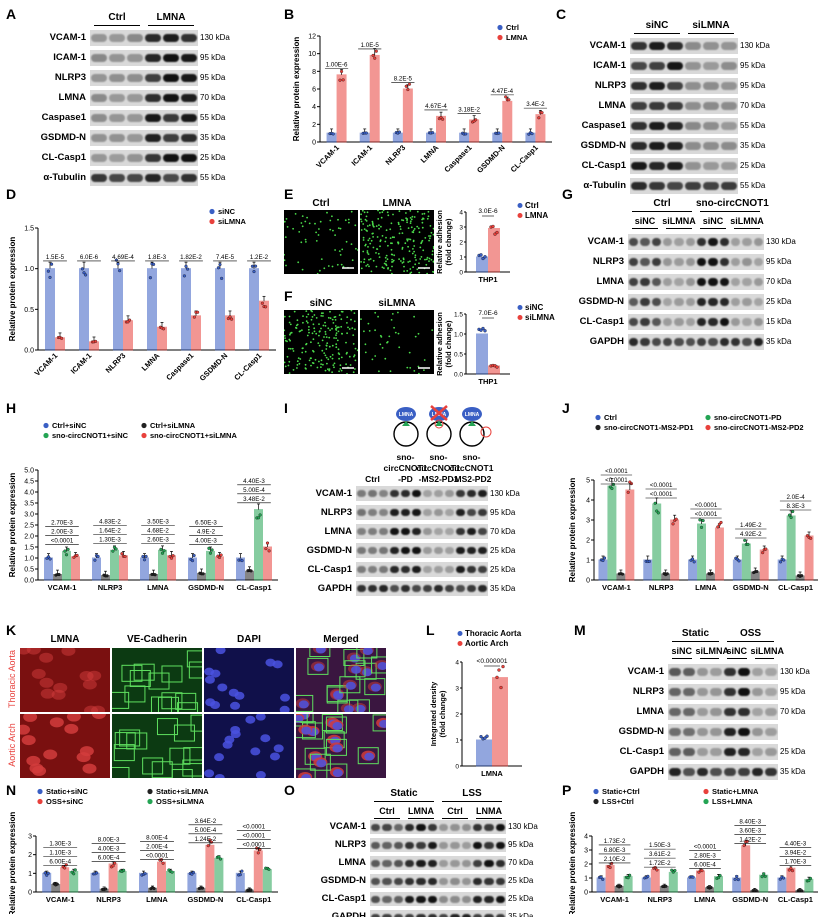  I want to click on y-tick-label: 10, so click(312, 54).